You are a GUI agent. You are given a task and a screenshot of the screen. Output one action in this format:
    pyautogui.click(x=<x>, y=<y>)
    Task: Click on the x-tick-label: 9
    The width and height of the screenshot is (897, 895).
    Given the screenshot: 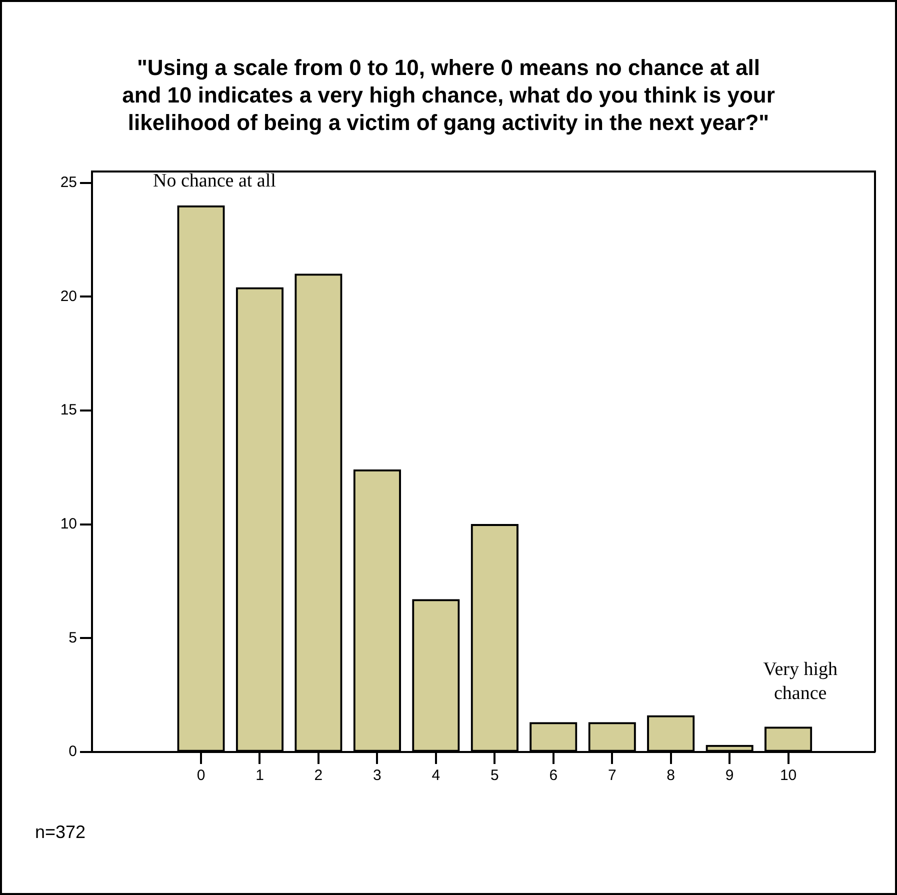 What is the action you would take?
    pyautogui.click(x=729, y=775)
    